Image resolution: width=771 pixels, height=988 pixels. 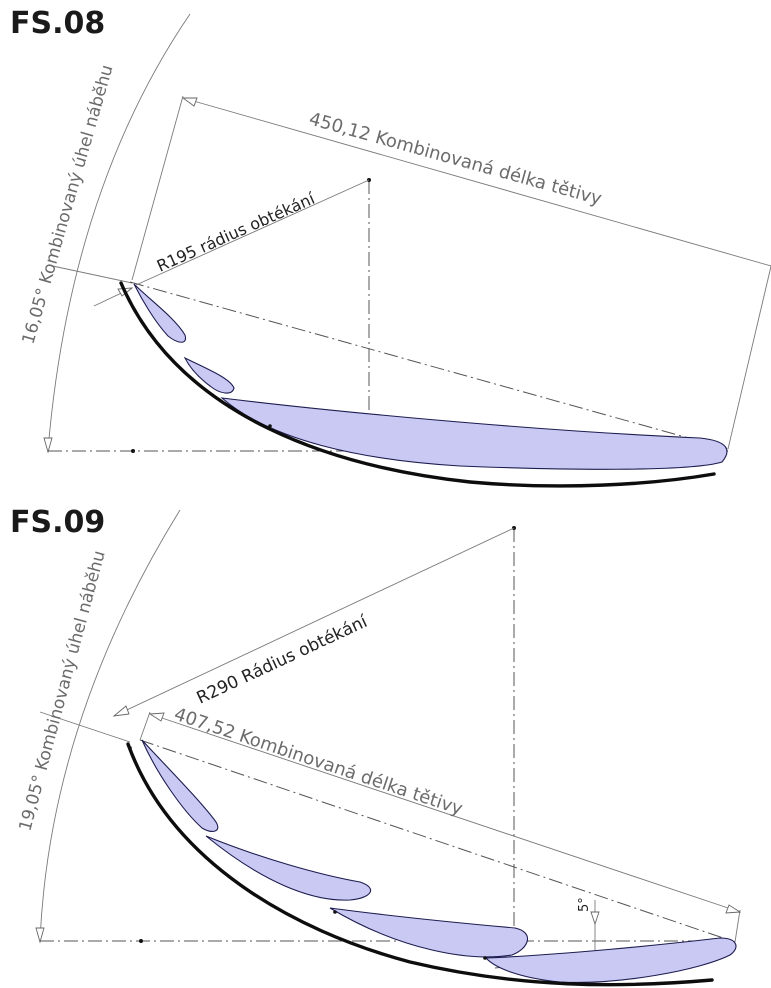 What do you see at coordinates (85, 727) in the screenshot?
I see `angle-extension-line-fs09` at bounding box center [85, 727].